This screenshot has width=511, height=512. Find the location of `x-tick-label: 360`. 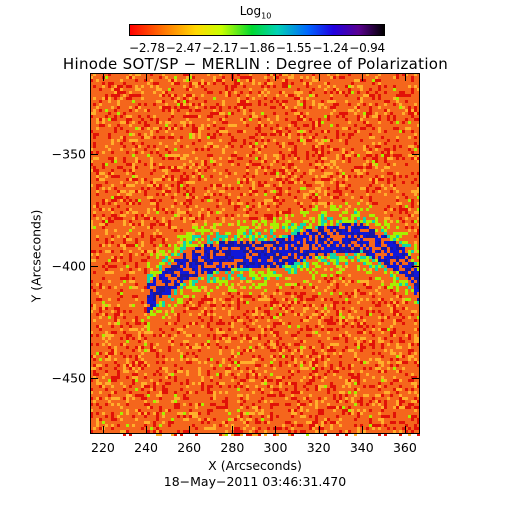

x-tick-label: 360 is located at coordinates (404, 447).